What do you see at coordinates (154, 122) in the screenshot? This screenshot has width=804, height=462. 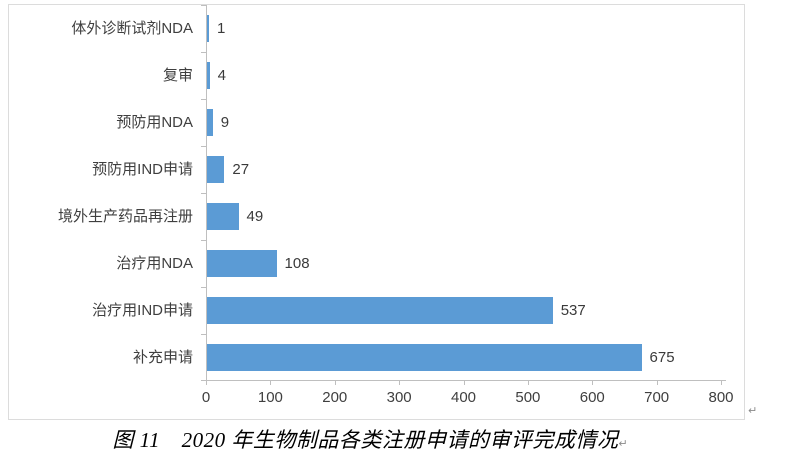 I see `category-label: 预防用NDA` at bounding box center [154, 122].